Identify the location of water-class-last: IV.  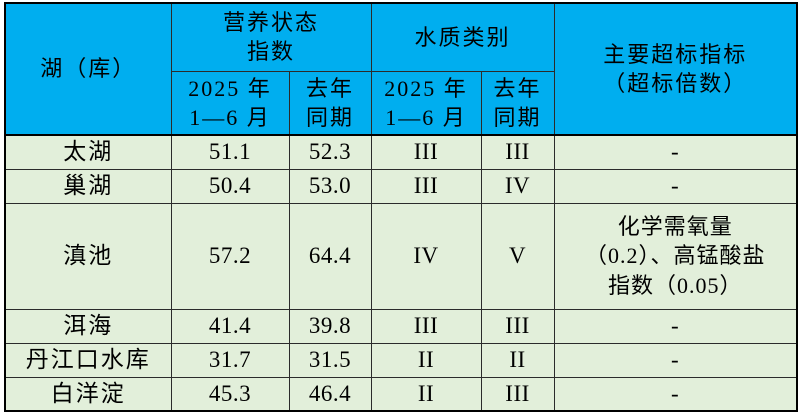
(517, 186).